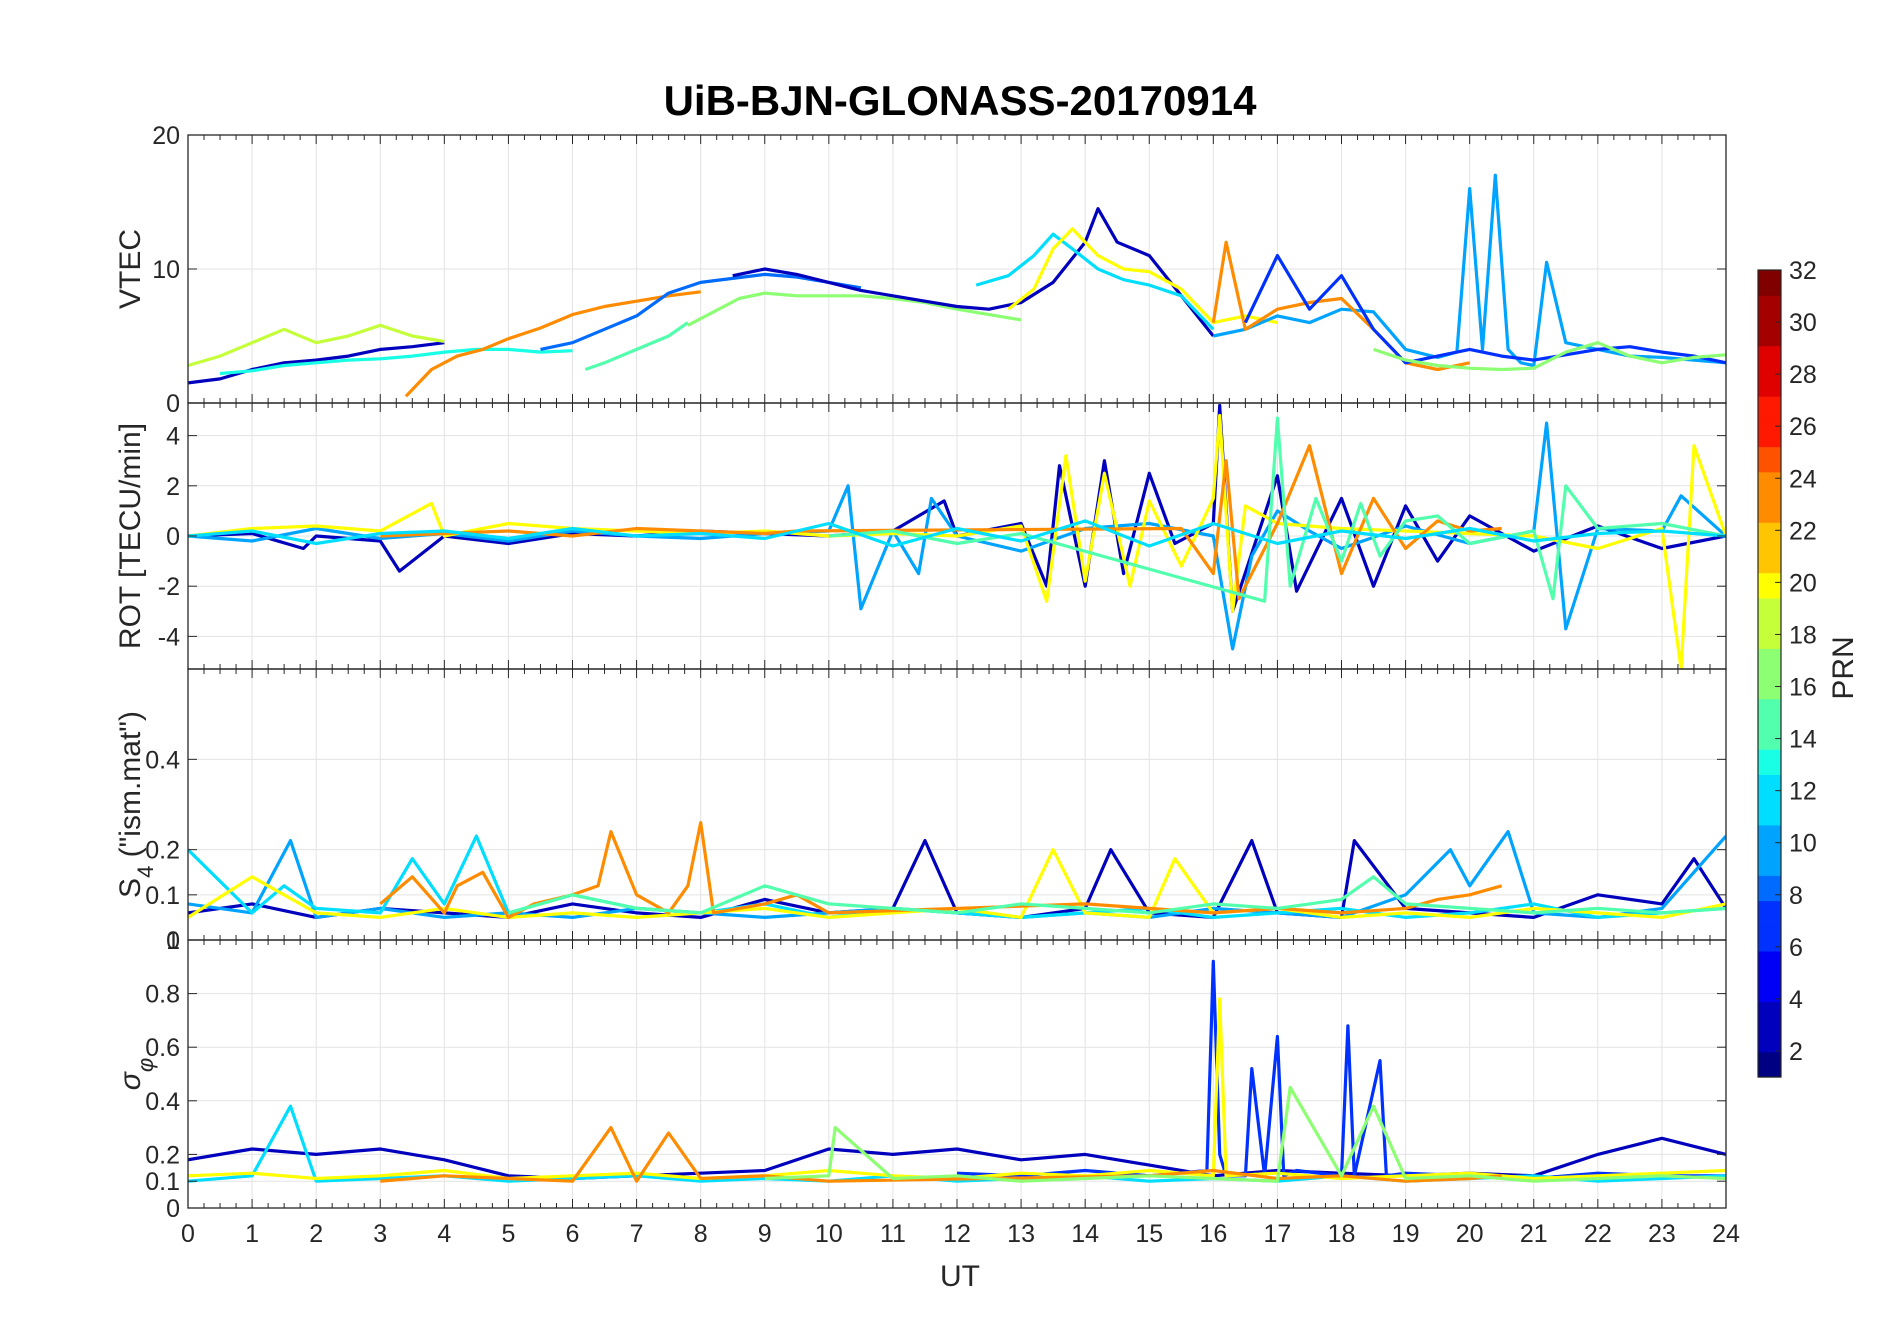 This screenshot has width=1902, height=1330. I want to click on colorbar-tick-label: 12, so click(1803, 792).